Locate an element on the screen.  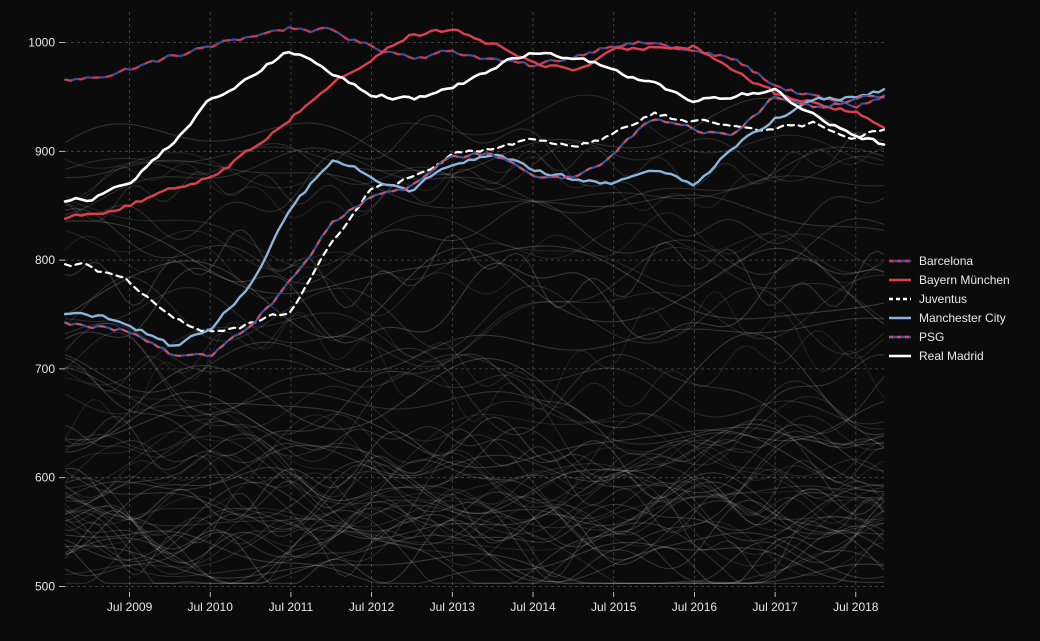
legend-item-barcelona: Barcelona is located at coordinates (949, 261).